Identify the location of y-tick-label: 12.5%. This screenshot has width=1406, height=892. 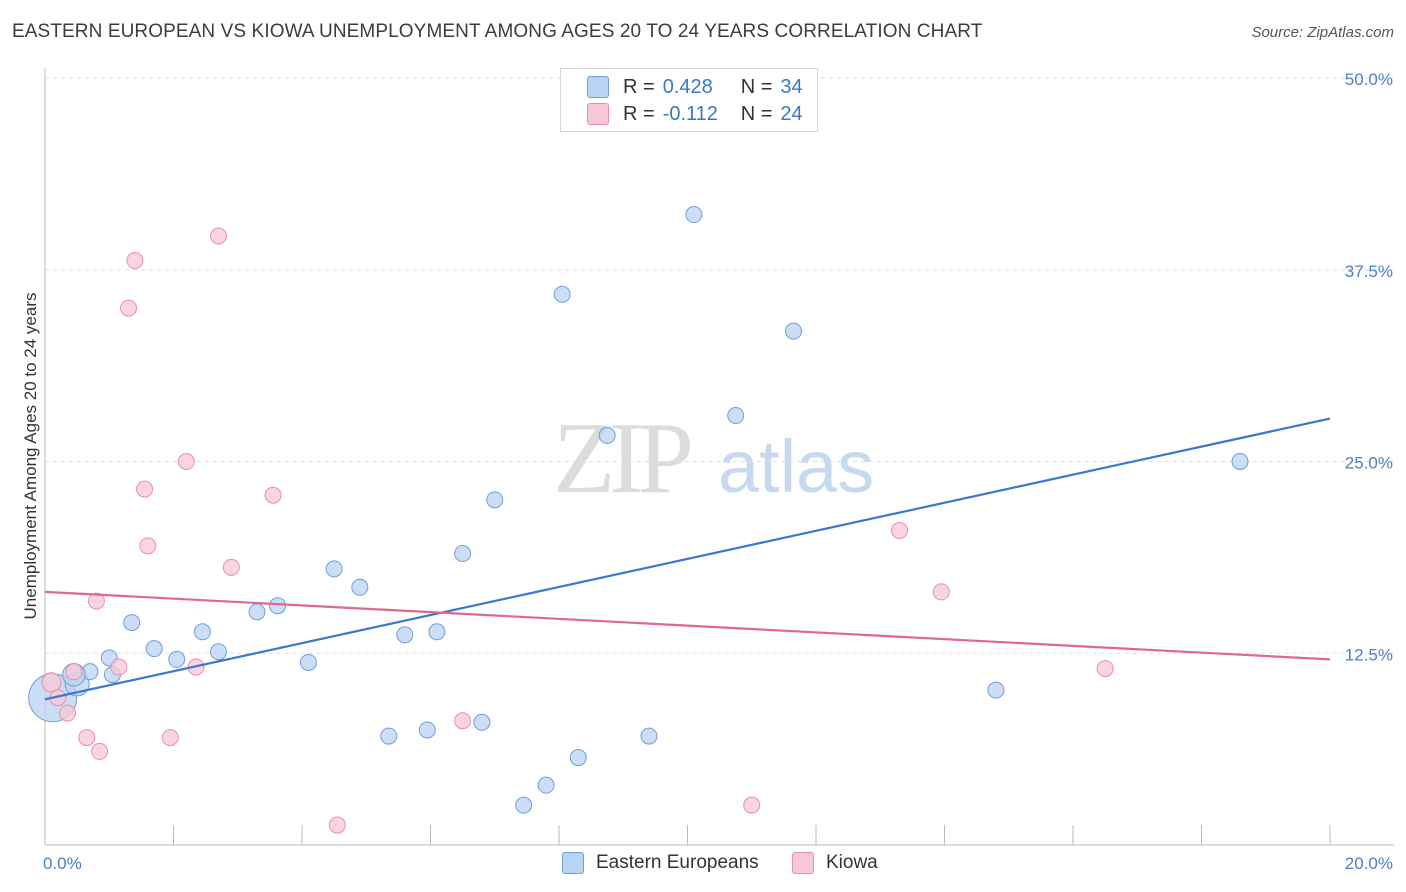
(1369, 654).